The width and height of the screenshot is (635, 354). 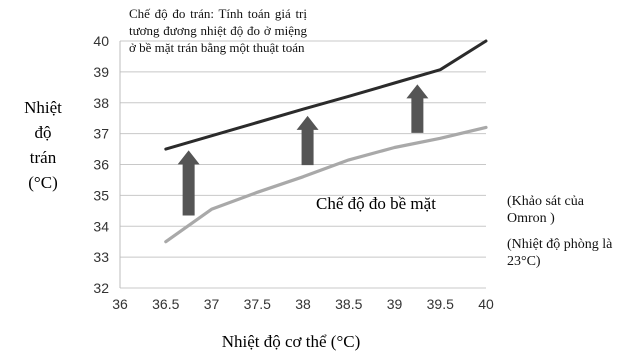 I want to click on x-tick-label: 36, so click(x=120, y=304).